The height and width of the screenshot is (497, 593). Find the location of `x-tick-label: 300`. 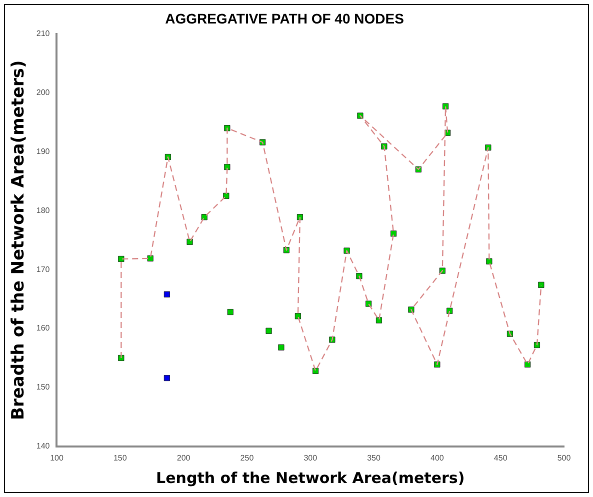

x-tick-label: 300 is located at coordinates (311, 457).